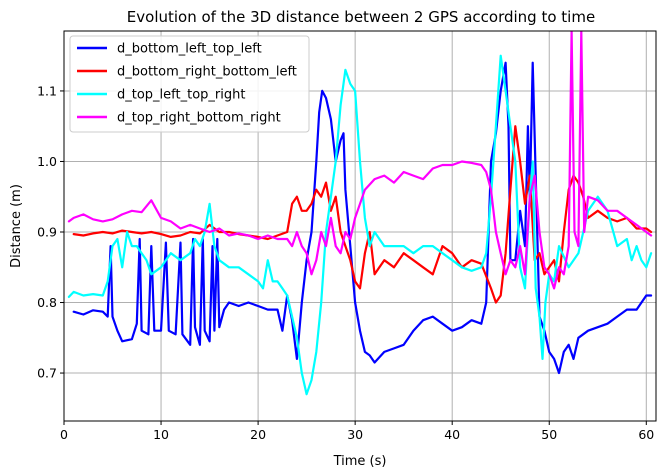 The height and width of the screenshot is (470, 657). I want to click on x-tick-label: 0, so click(64, 434).